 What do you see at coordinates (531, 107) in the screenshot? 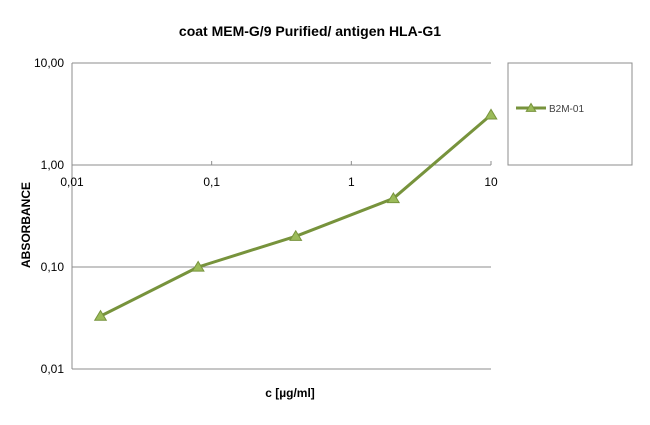
I see `legend-marker-swatch` at bounding box center [531, 107].